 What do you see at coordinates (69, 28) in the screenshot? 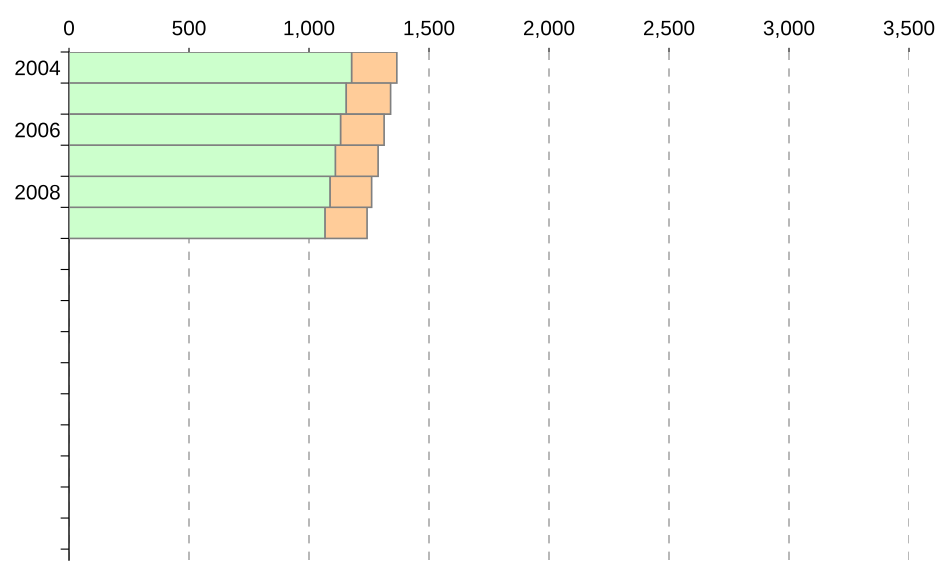
I see `x-tick-label: 0` at bounding box center [69, 28].